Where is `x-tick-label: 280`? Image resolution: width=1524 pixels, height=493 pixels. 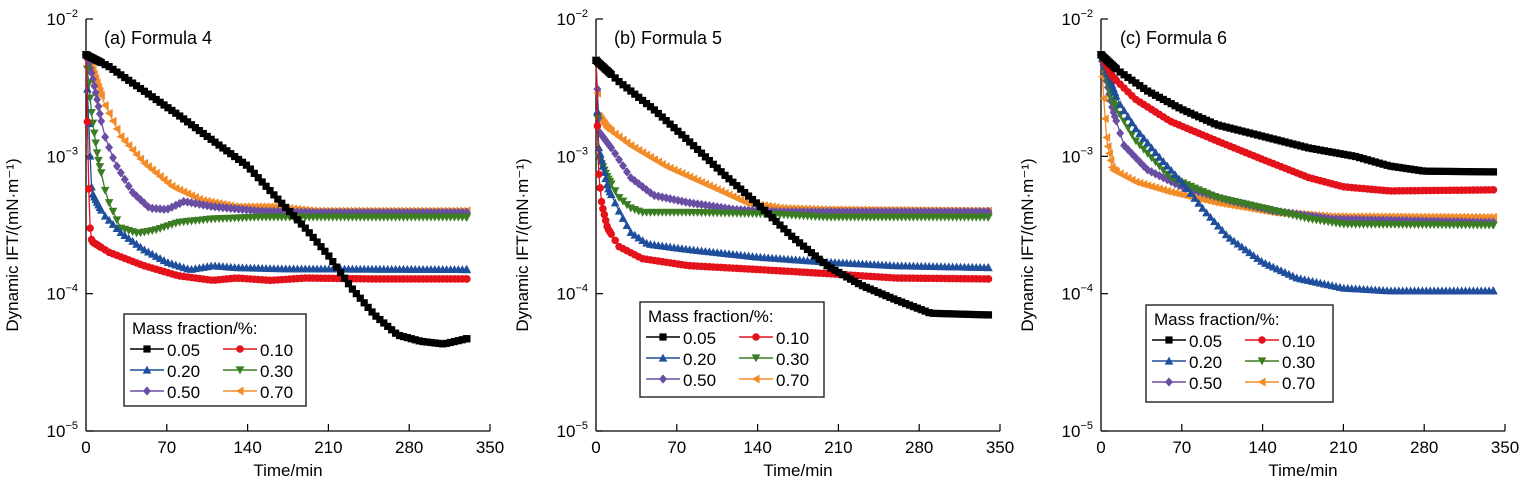
x-tick-label: 280 is located at coordinates (1424, 447).